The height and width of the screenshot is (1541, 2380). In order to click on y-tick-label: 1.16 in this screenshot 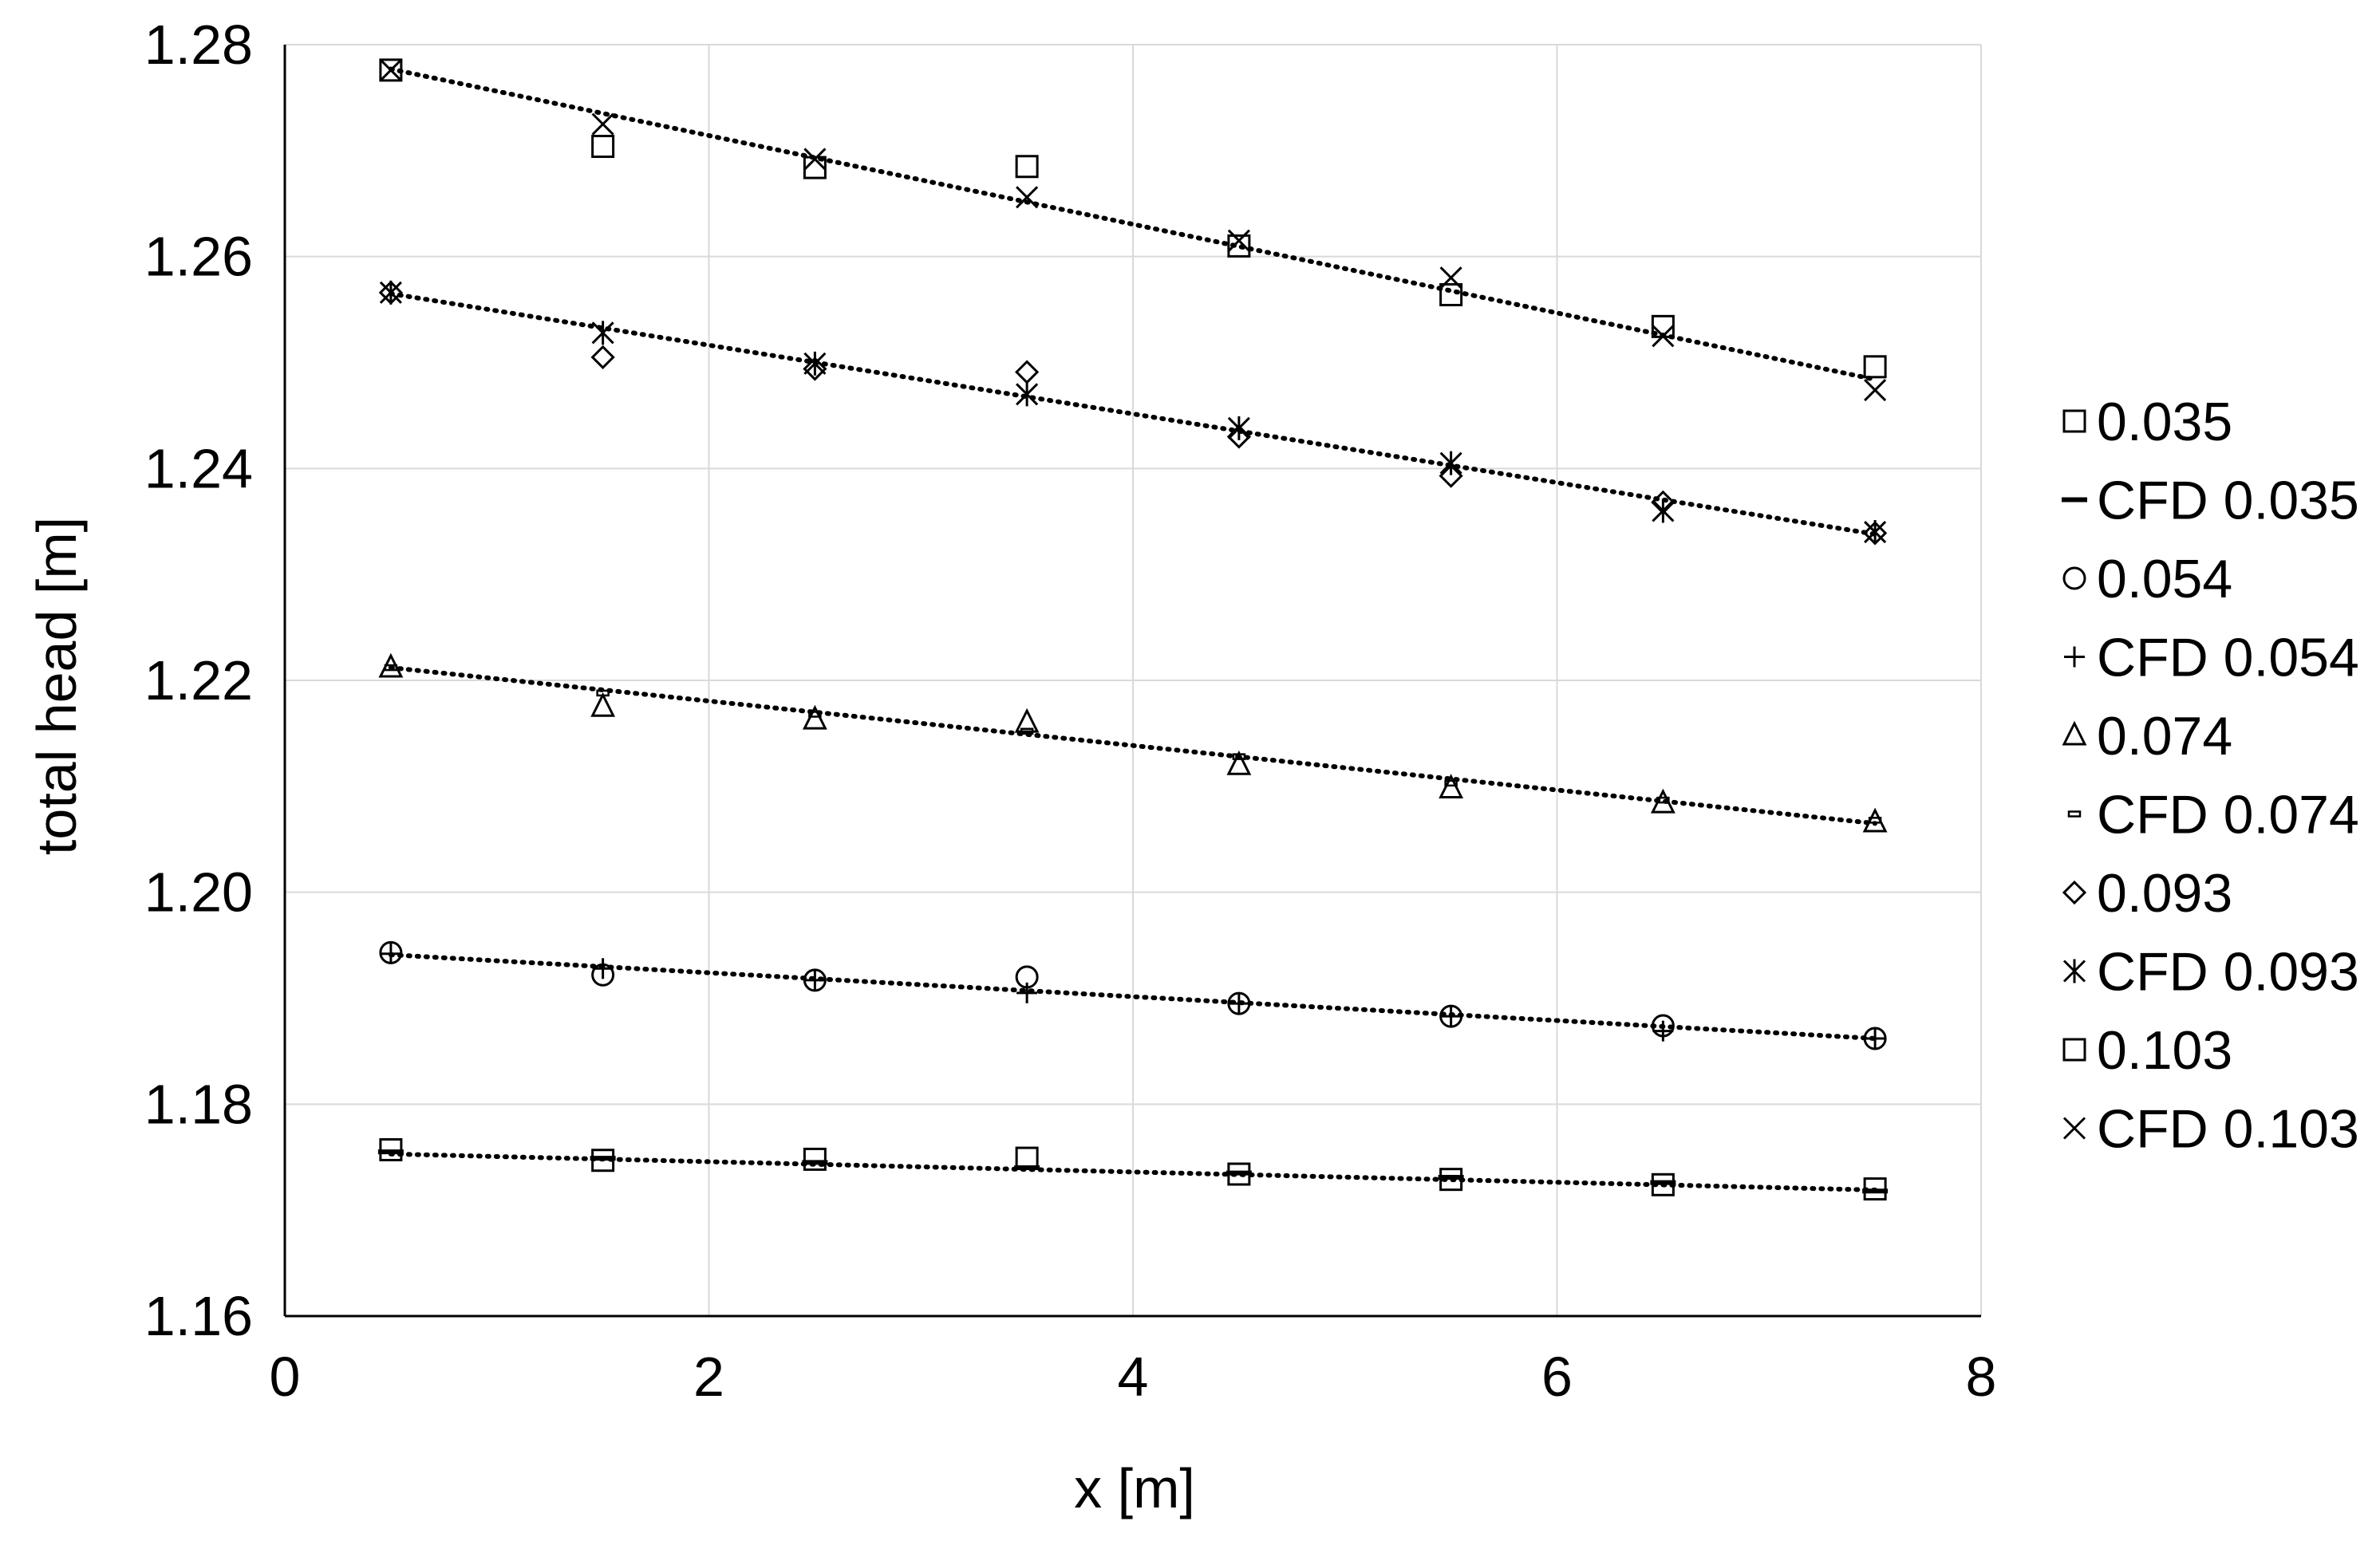, I will do `click(198, 1316)`.